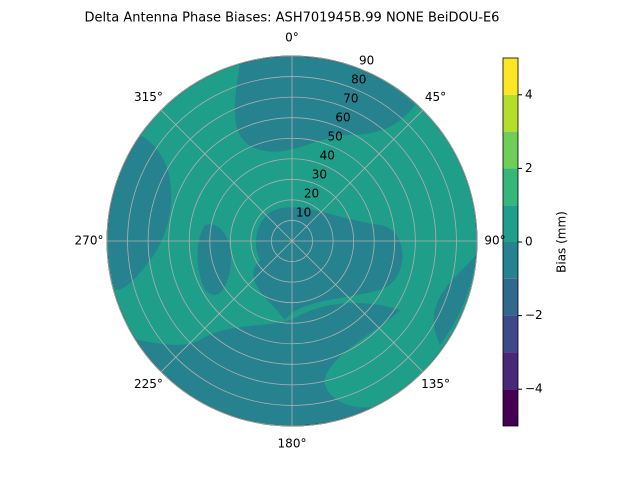 Image resolution: width=640 pixels, height=480 pixels. Describe the element at coordinates (311, 193) in the screenshot. I see `r-tick-label: 20` at that location.